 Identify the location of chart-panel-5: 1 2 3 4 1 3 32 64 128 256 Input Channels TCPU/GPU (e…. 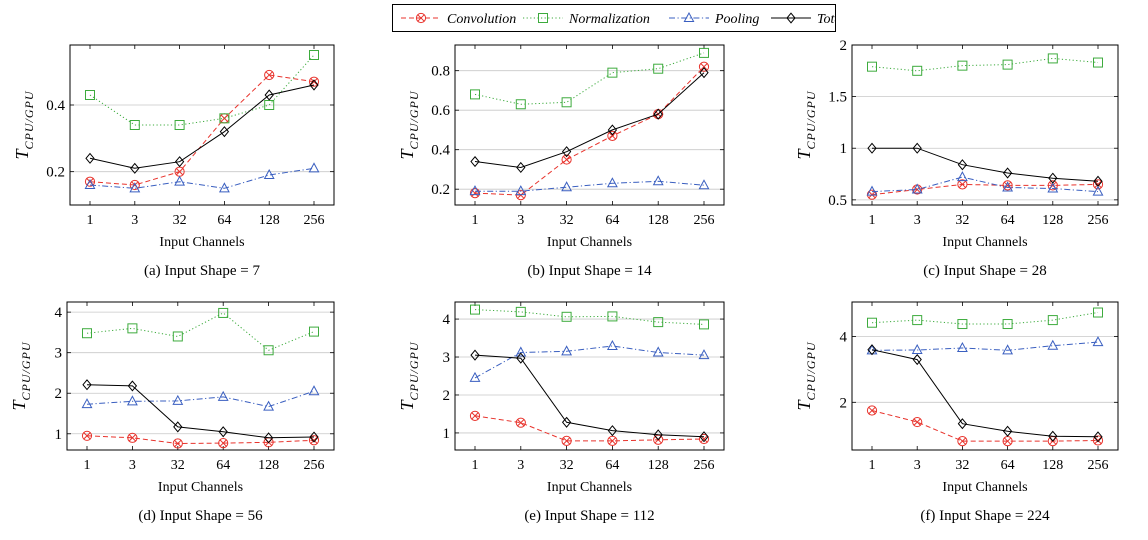
(561, 412).